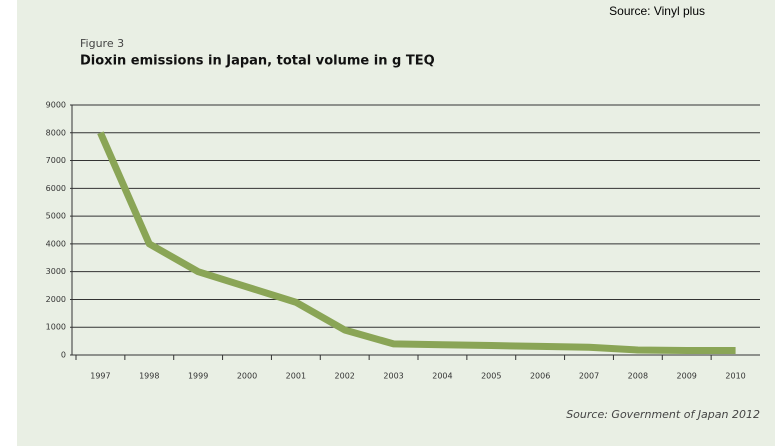 This screenshot has height=446, width=775. Describe the element at coordinates (296, 376) in the screenshot. I see `x-tick-label: 2001` at that location.